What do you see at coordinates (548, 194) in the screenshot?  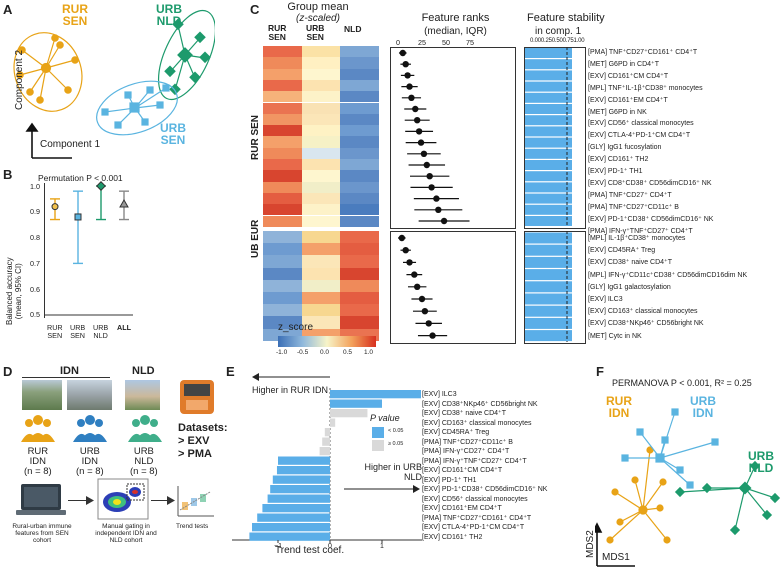 I see `c-stability-plot` at bounding box center [548, 194].